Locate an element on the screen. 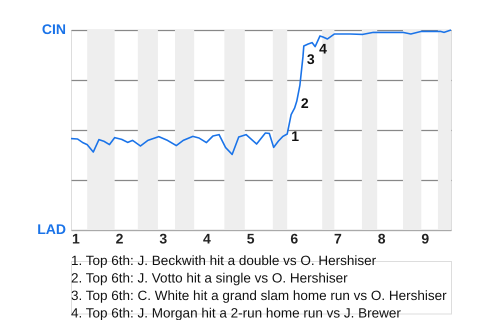  x-tick-label: 9 is located at coordinates (425, 238).